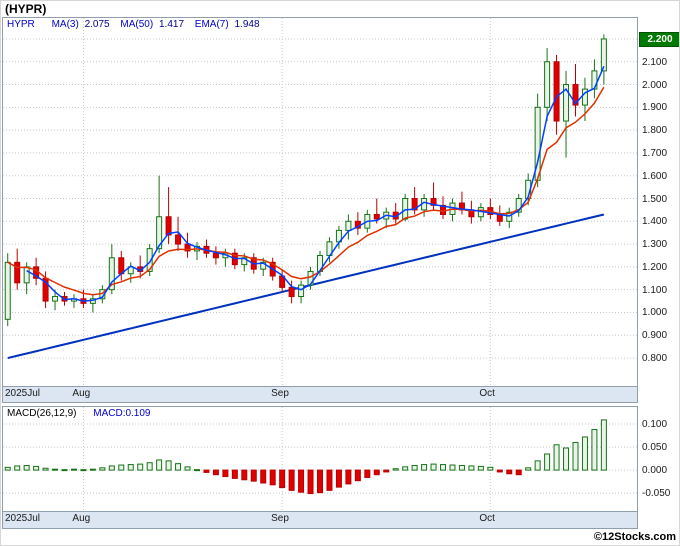 Image resolution: width=680 pixels, height=546 pixels. Describe the element at coordinates (79, 413) in the screenshot. I see `macd-legend: MACD(26,12,9) MACD:0.109` at that location.